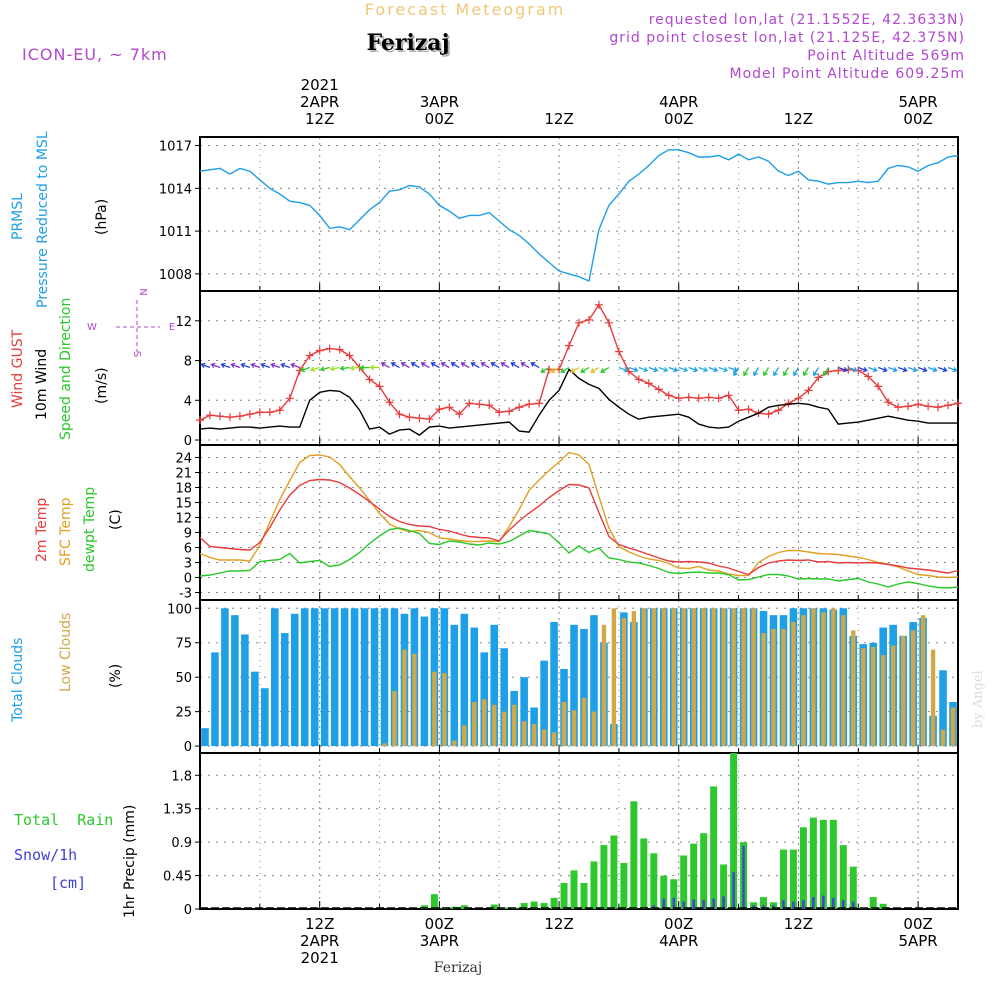 The height and width of the screenshot is (1000, 1000). What do you see at coordinates (130, 861) in the screenshot?
I see `precip-unit: 1hr Precip (mm)` at bounding box center [130, 861].